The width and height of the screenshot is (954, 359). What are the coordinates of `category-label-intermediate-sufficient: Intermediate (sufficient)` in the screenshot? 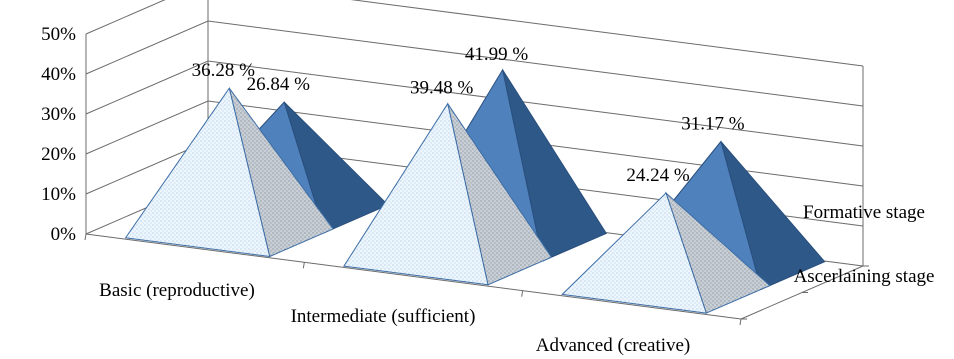 It's located at (383, 316).